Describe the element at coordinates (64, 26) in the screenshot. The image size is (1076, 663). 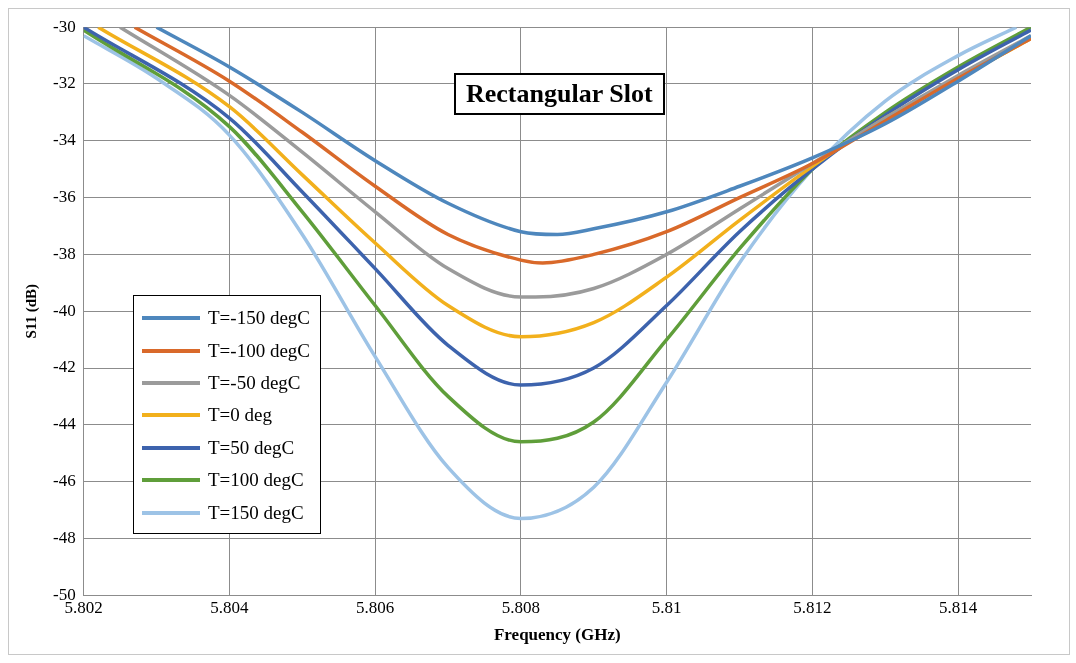
I see `y-tick-label: -30` at that location.